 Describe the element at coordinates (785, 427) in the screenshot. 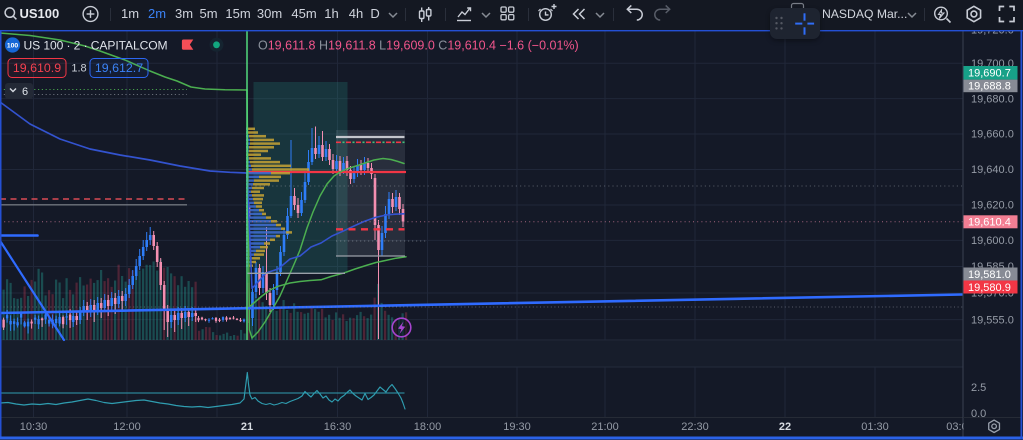

I see `svg-text: 22` at that location.